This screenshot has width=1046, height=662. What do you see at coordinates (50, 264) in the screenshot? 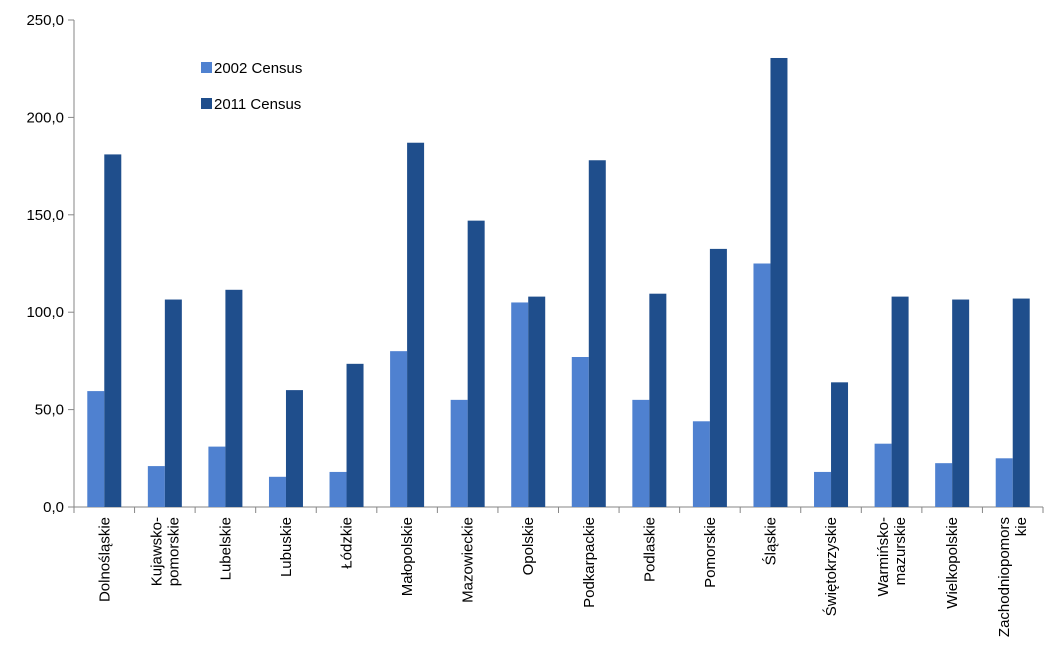
I see `y-axis: 0,0 50,0 100,0 150,0 200,0 250,0` at bounding box center [50, 264].